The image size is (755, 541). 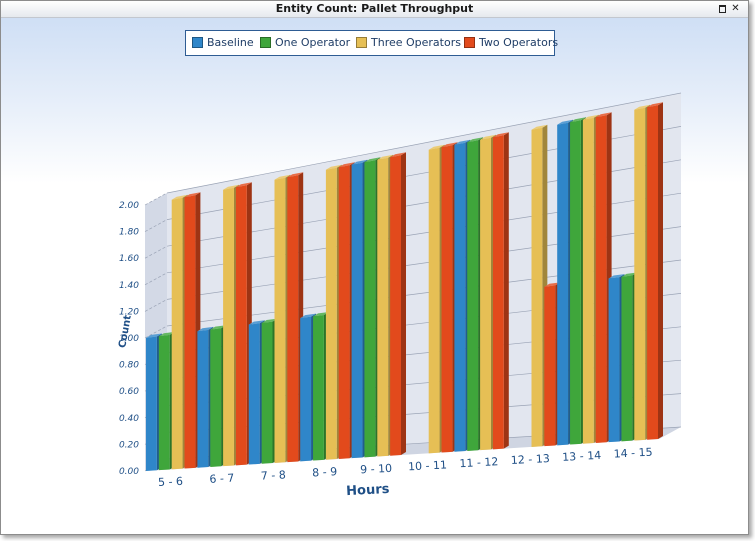 What do you see at coordinates (368, 490) in the screenshot?
I see `x-axis-title: Hours` at bounding box center [368, 490].